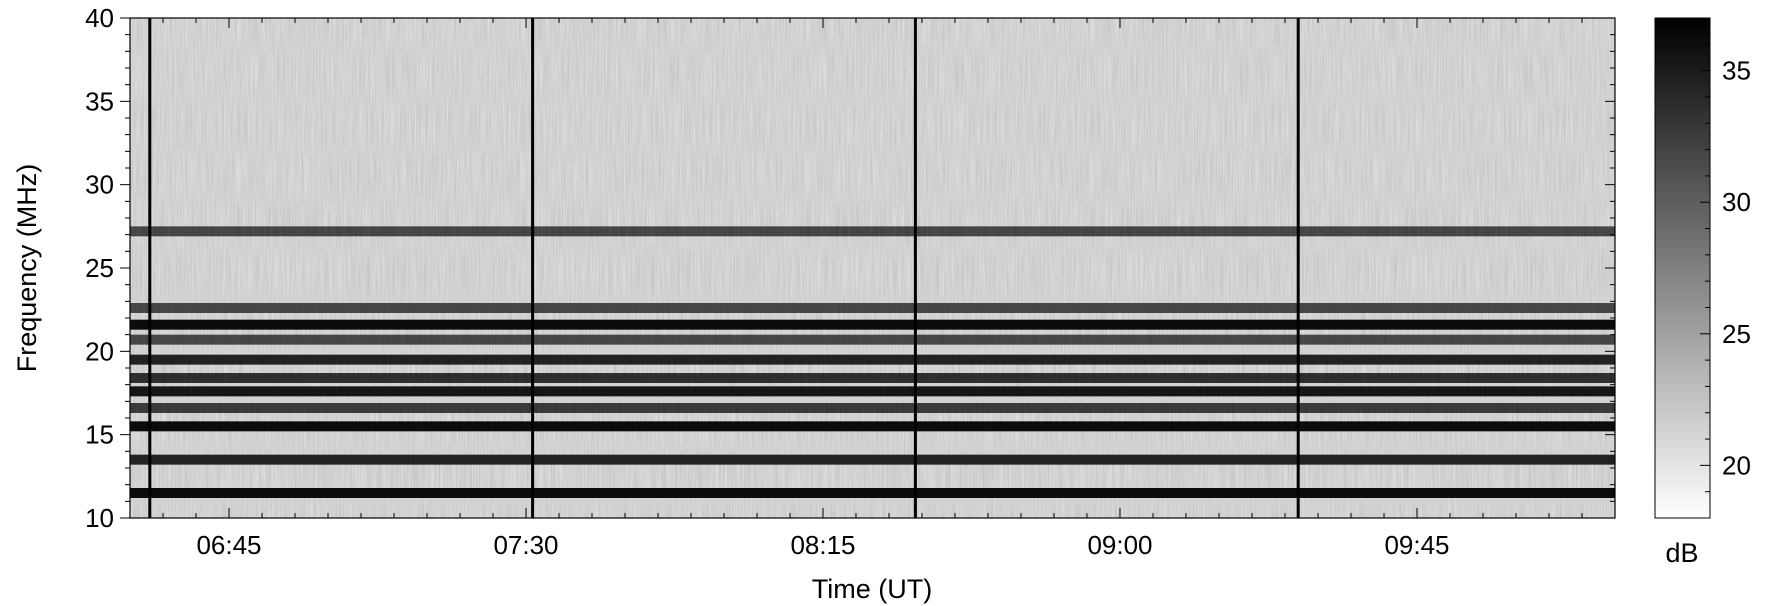 This screenshot has height=606, width=1774. I want to click on y-tick-label: 40, so click(99, 18).